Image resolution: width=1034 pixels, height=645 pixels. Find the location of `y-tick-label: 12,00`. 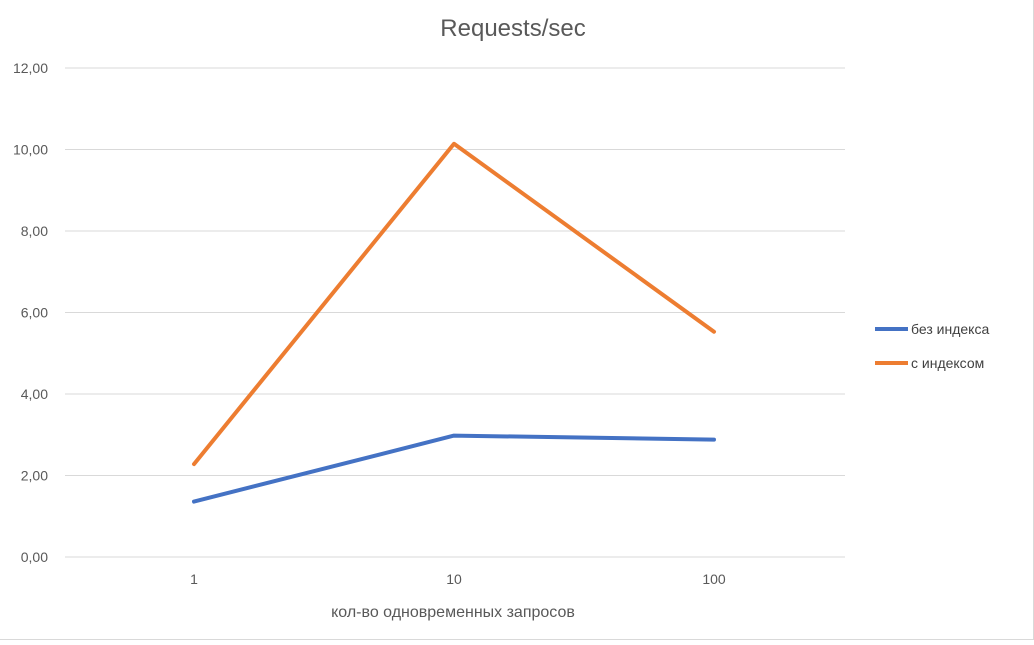

y-tick-label: 12,00 is located at coordinates (30, 68).